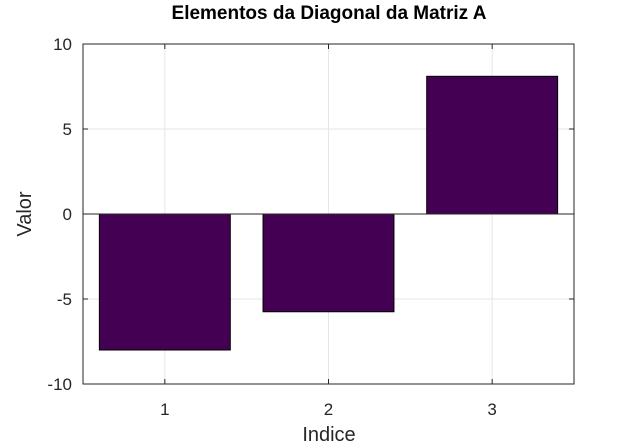 This screenshot has height=445, width=635. What do you see at coordinates (164, 409) in the screenshot?
I see `x-tick-label: 1` at bounding box center [164, 409].